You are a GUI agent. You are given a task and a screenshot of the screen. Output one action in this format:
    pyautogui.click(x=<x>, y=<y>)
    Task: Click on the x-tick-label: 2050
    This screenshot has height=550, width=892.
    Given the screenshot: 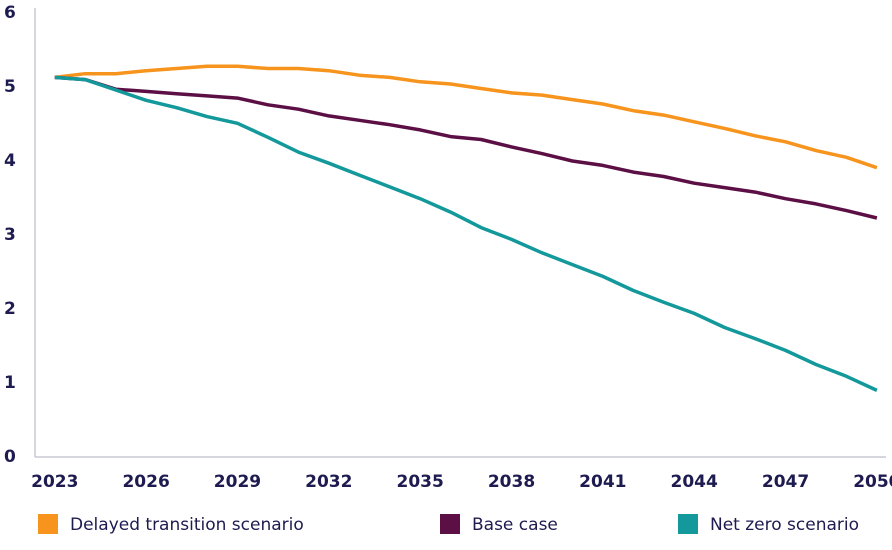 What is the action you would take?
    pyautogui.click(x=872, y=482)
    